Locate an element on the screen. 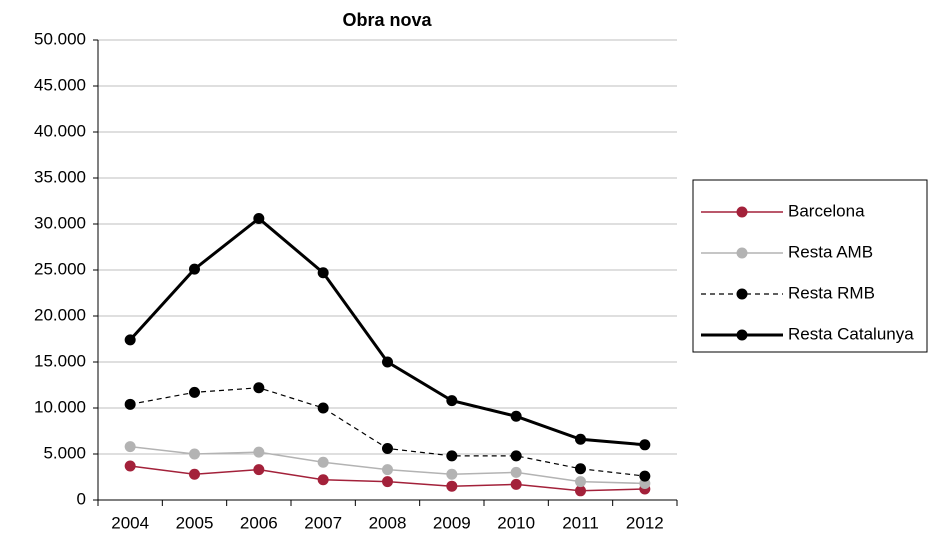  y-tick-label: 30.000 is located at coordinates (60, 222).